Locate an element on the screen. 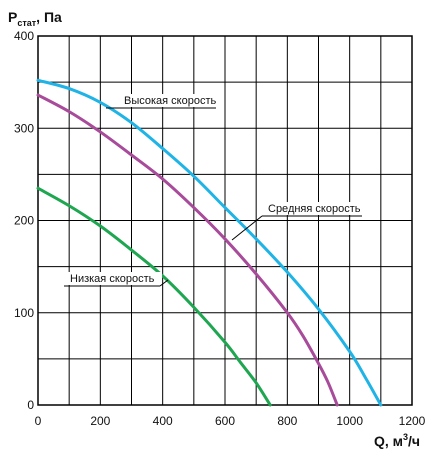 The width and height of the screenshot is (432, 454). x-axis-title: Q, м3/ч is located at coordinates (397, 440).